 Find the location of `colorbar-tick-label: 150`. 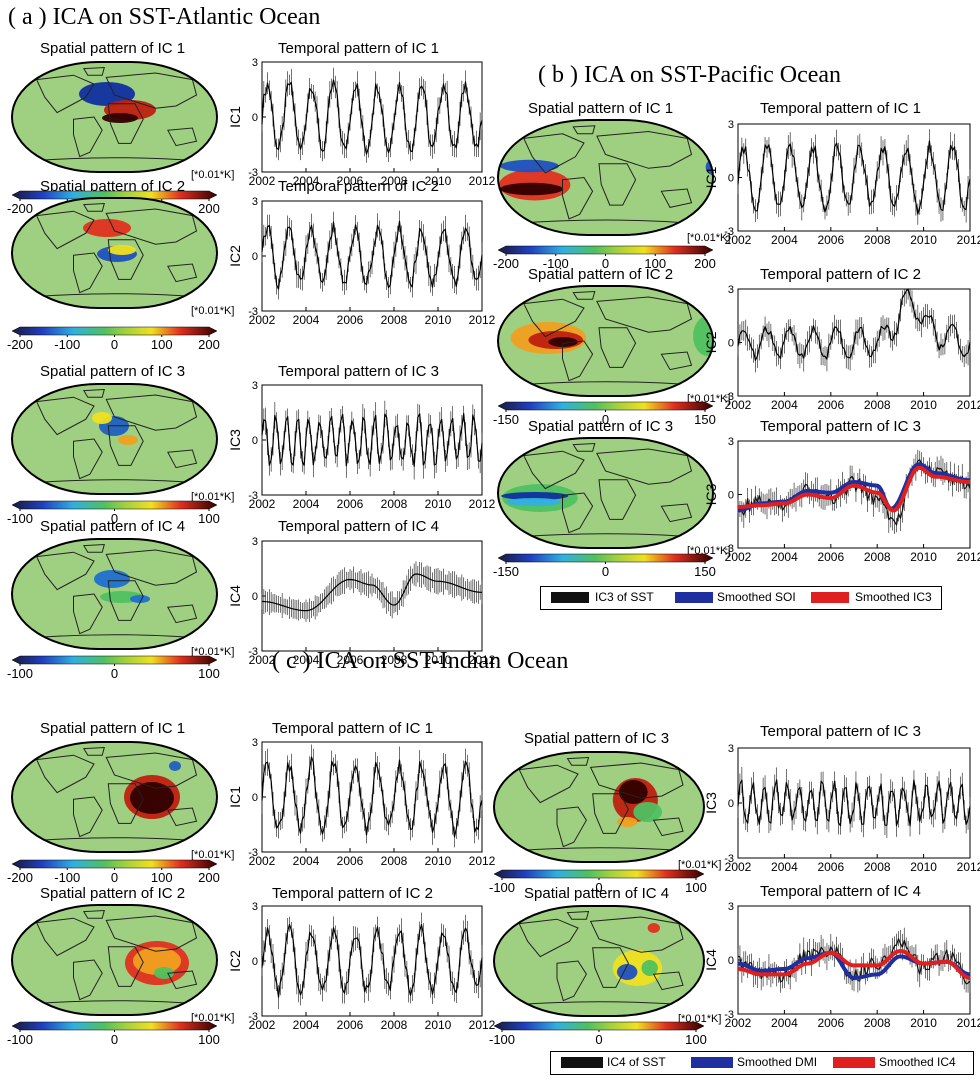

colorbar-tick-label: 150 is located at coordinates (705, 571).